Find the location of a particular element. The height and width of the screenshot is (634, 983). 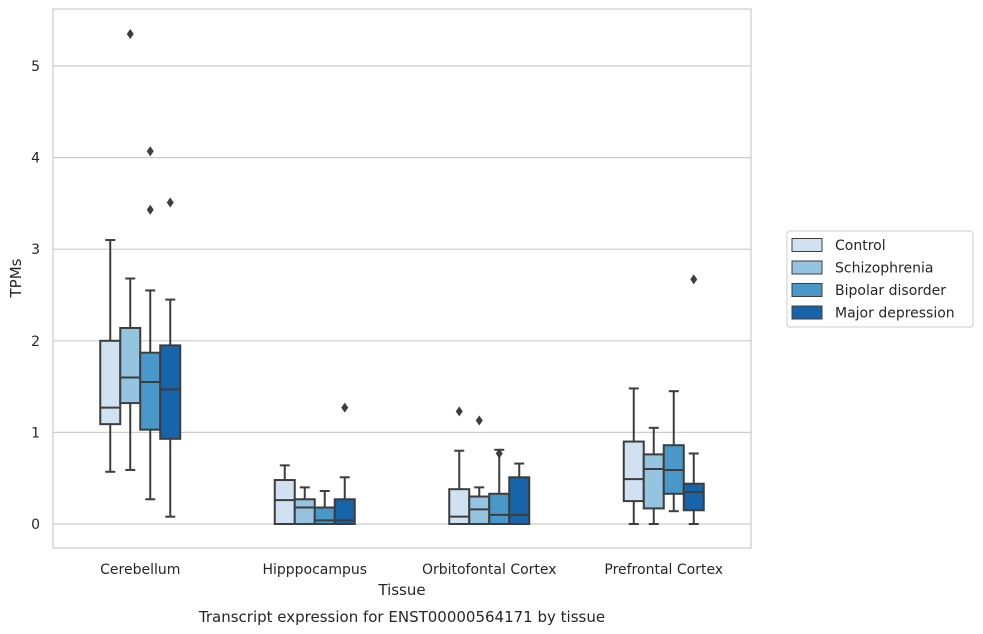

x-tick-label: Prefrontal Cortex is located at coordinates (663, 570).